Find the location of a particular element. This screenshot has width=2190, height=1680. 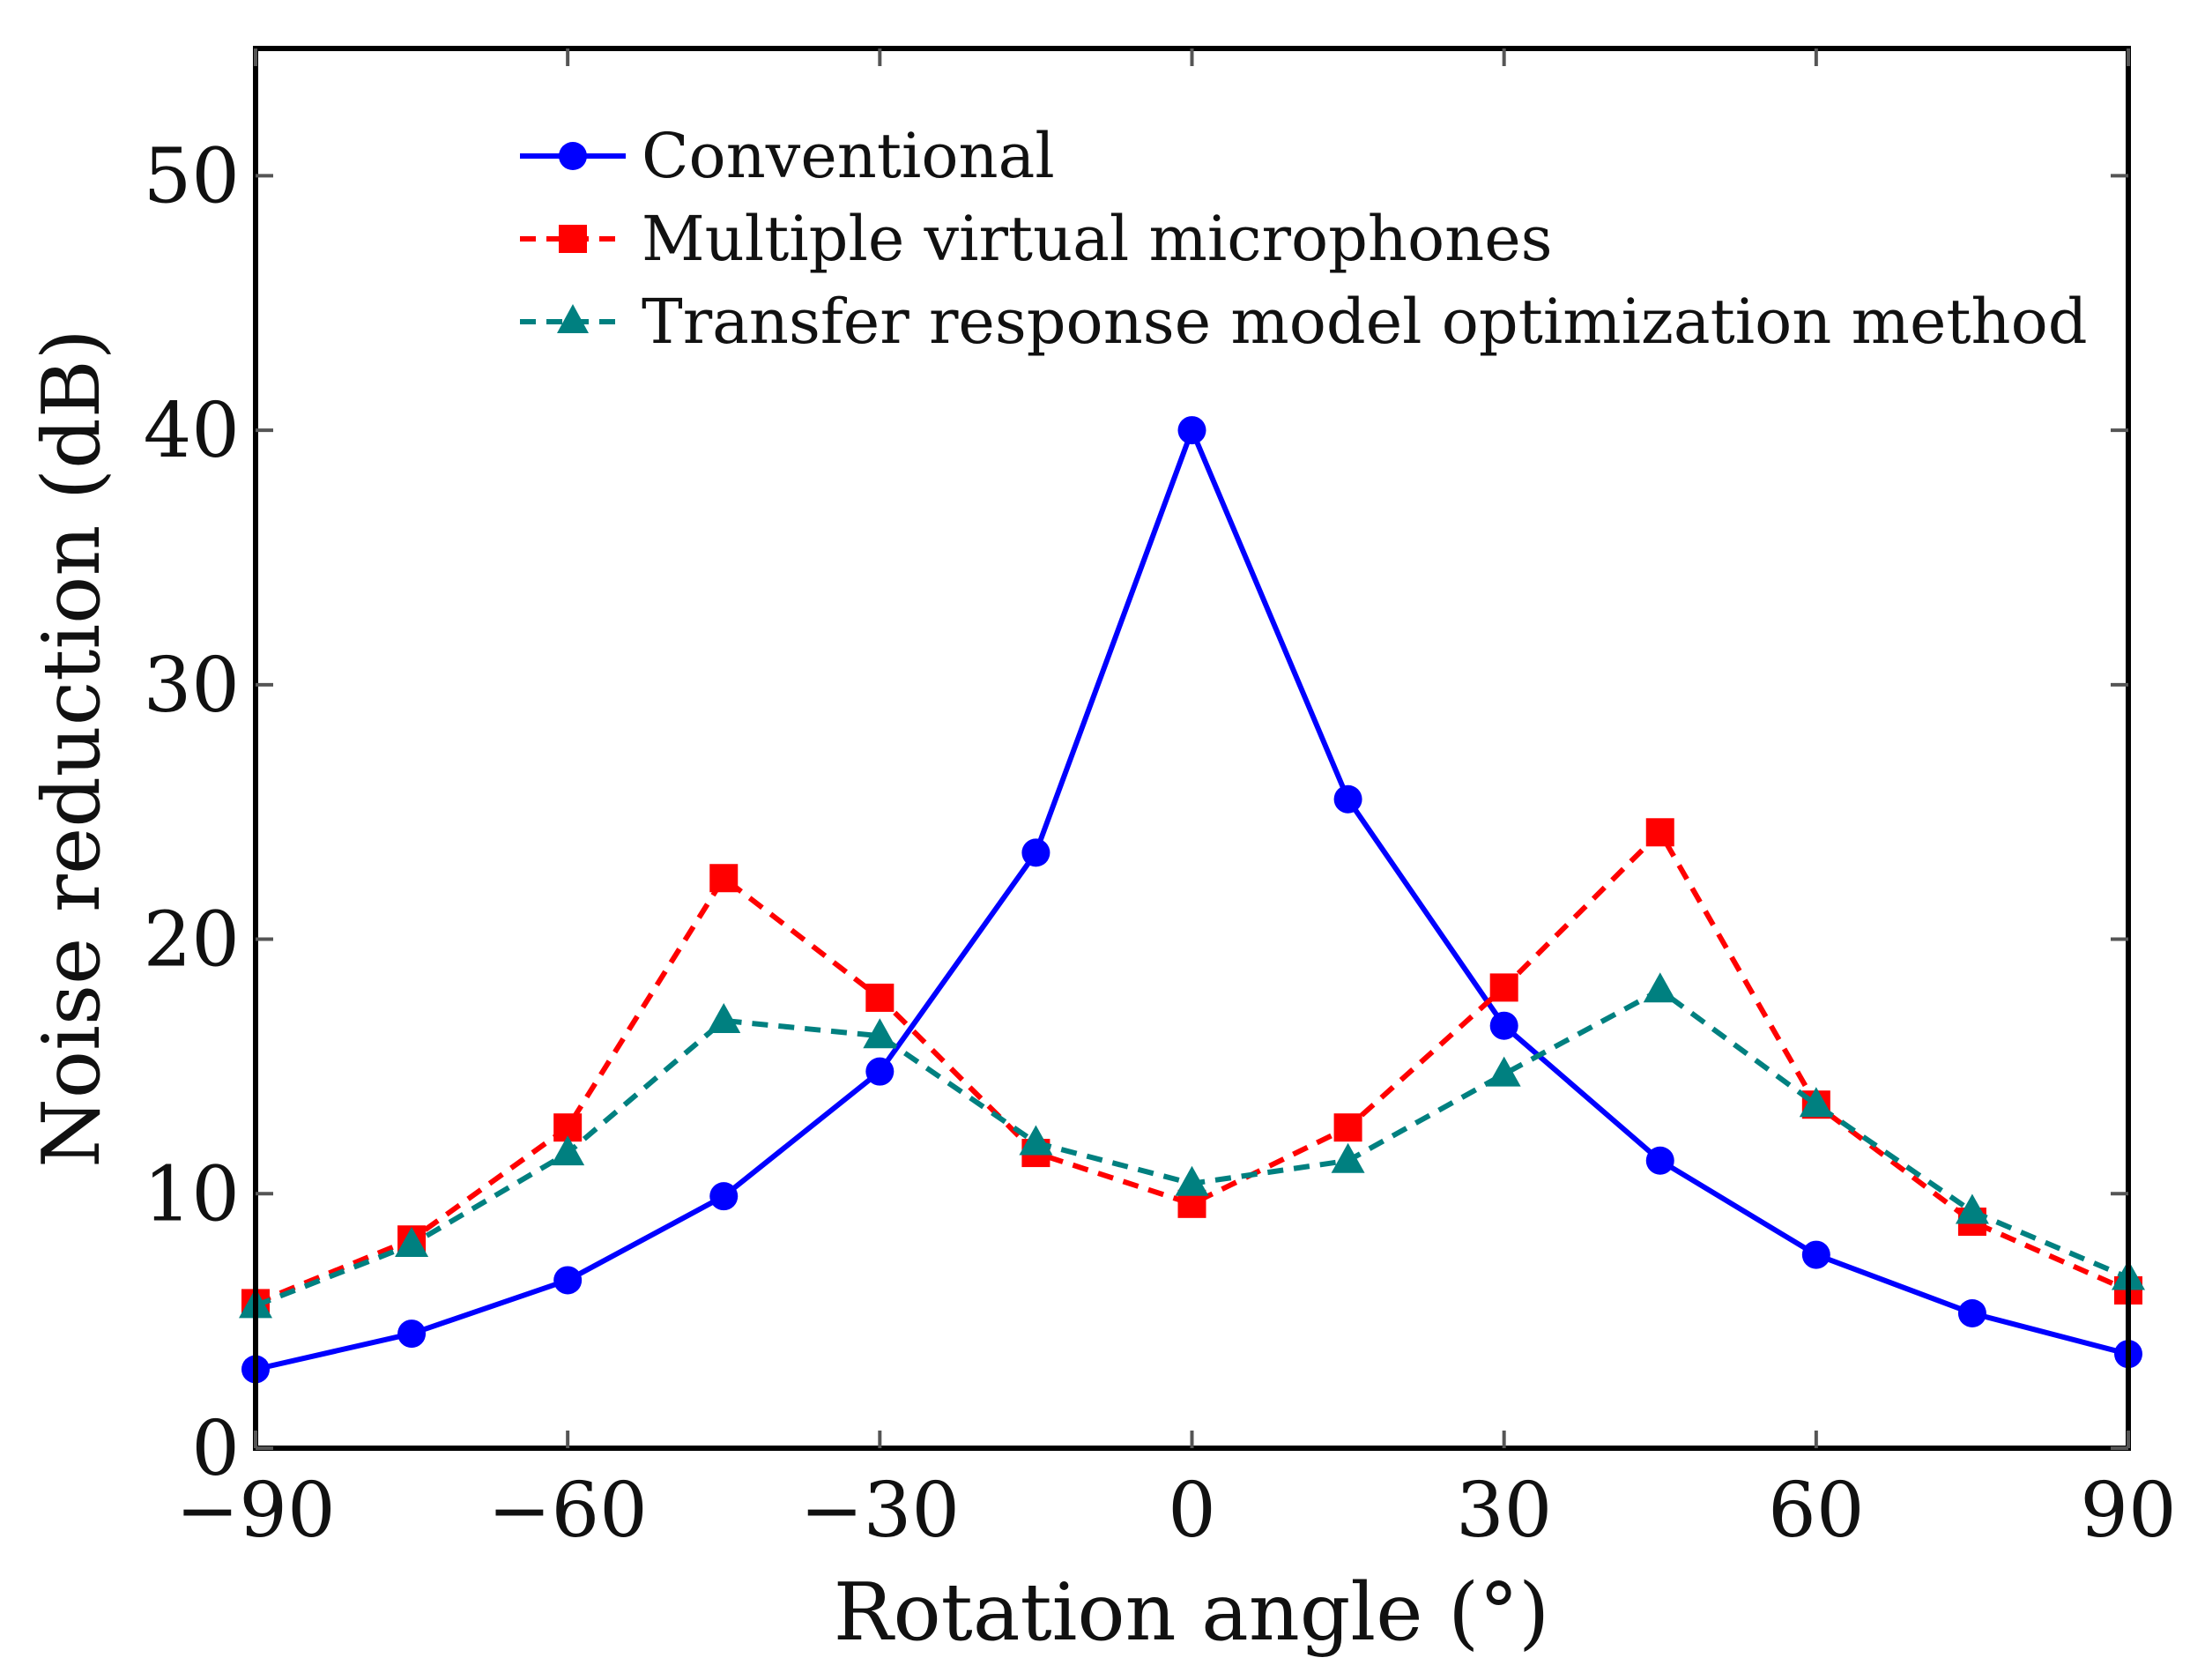

legend-label-conventional: Conventional is located at coordinates (848, 156).